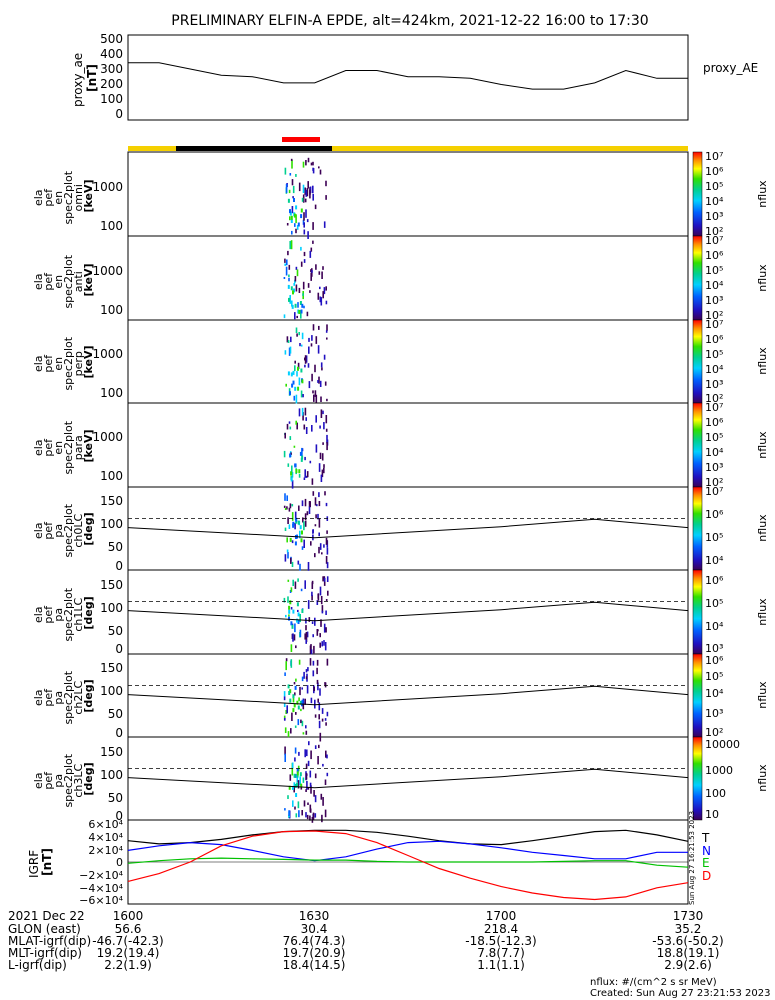  What do you see at coordinates (111, 84) in the screenshot?
I see `ytick: 200` at bounding box center [111, 84].